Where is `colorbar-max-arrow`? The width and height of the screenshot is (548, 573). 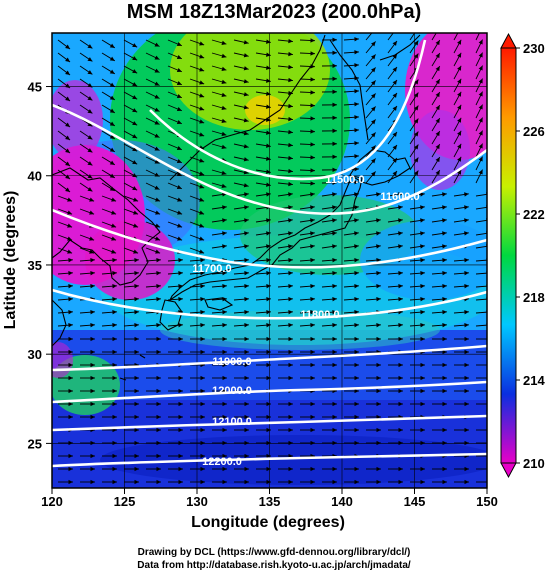 colorbar-max-arrow is located at coordinates (508, 40).